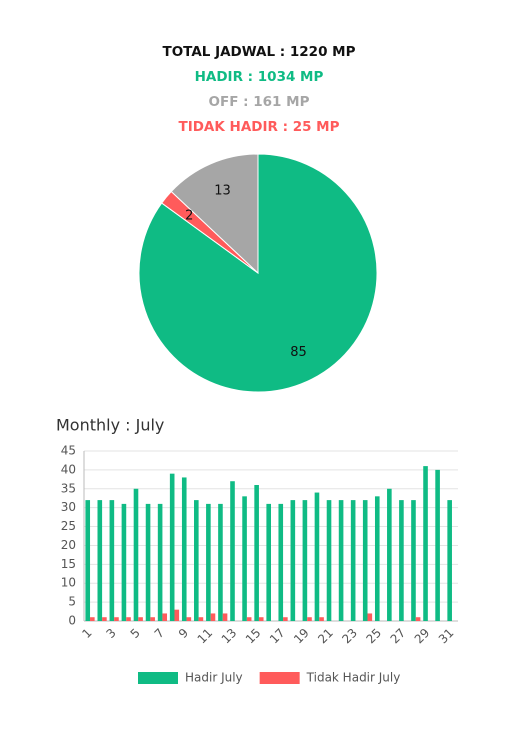 The height and width of the screenshot is (738, 519). I want to click on x-tick-label: 7, so click(159, 633).